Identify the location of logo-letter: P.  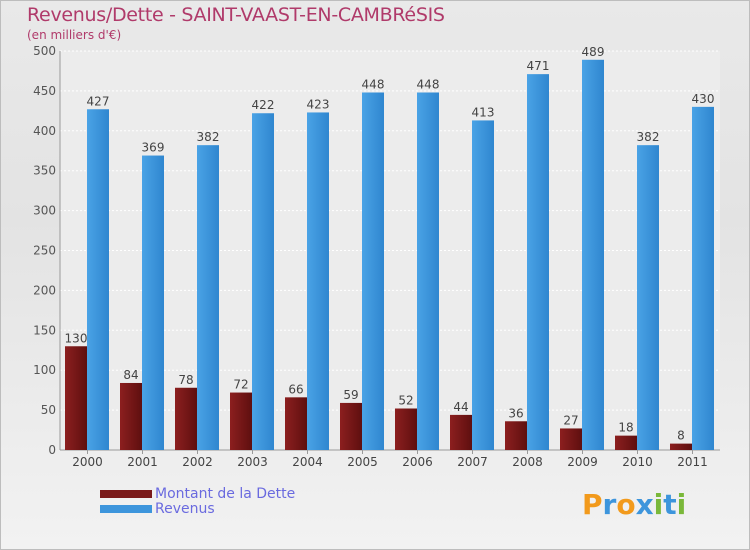
(592, 504).